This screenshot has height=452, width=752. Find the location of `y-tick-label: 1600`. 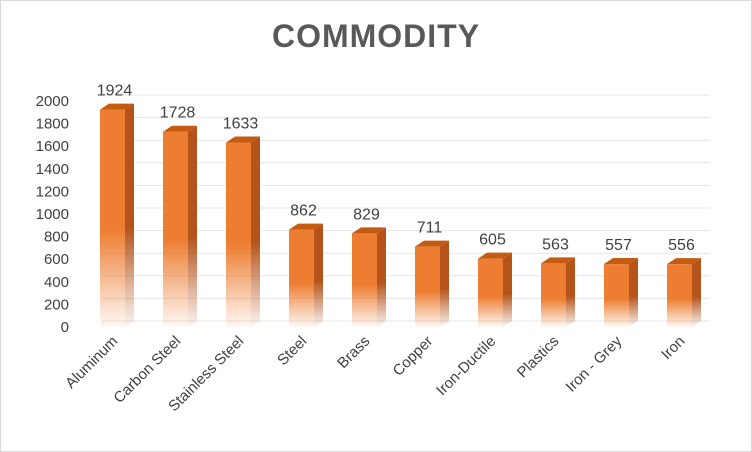

y-tick-label: 1600 is located at coordinates (52, 146).